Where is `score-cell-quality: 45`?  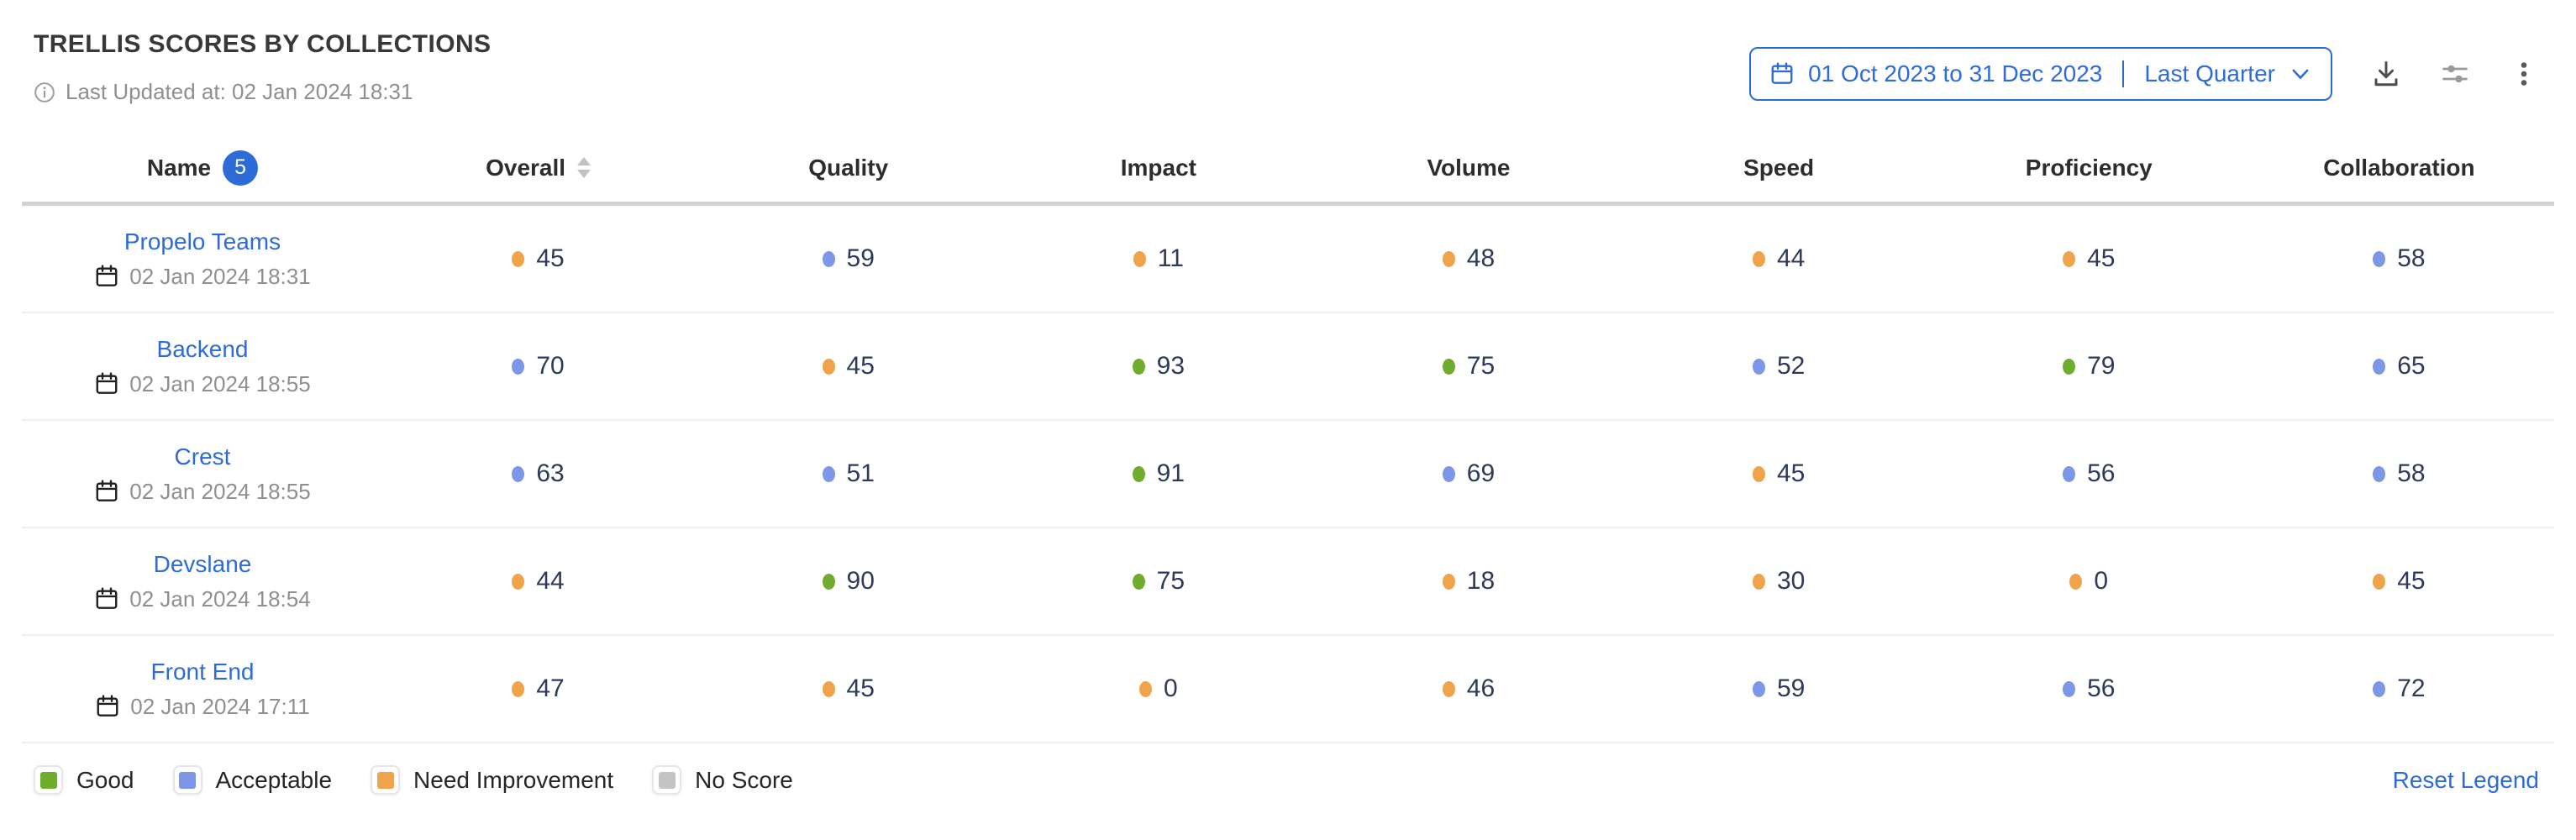 score-cell-quality: 45 is located at coordinates (848, 689).